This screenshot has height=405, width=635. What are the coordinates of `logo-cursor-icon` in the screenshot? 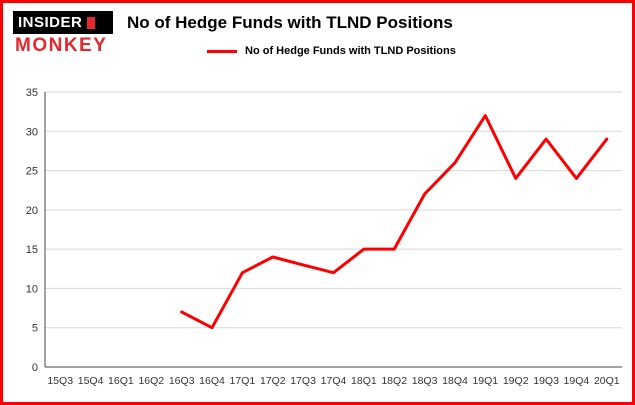 It's located at (91, 22).